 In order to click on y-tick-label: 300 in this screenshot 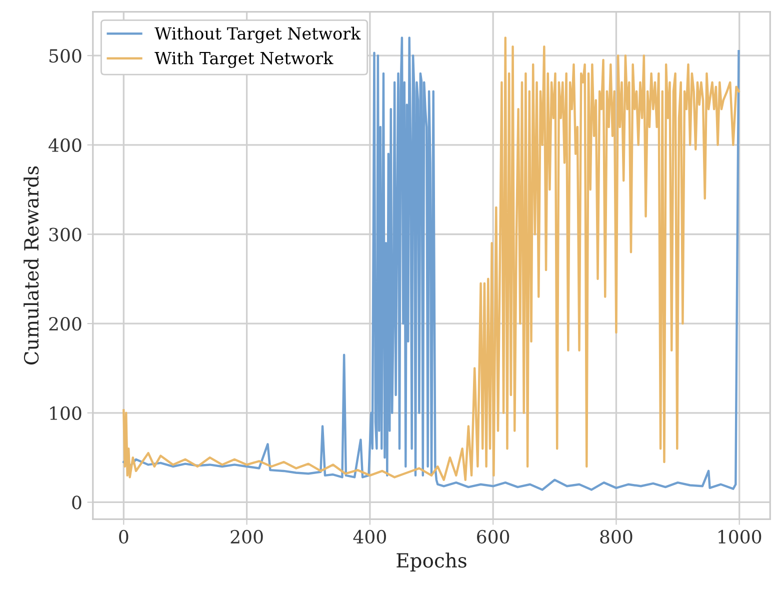, I will do `click(65, 235)`.